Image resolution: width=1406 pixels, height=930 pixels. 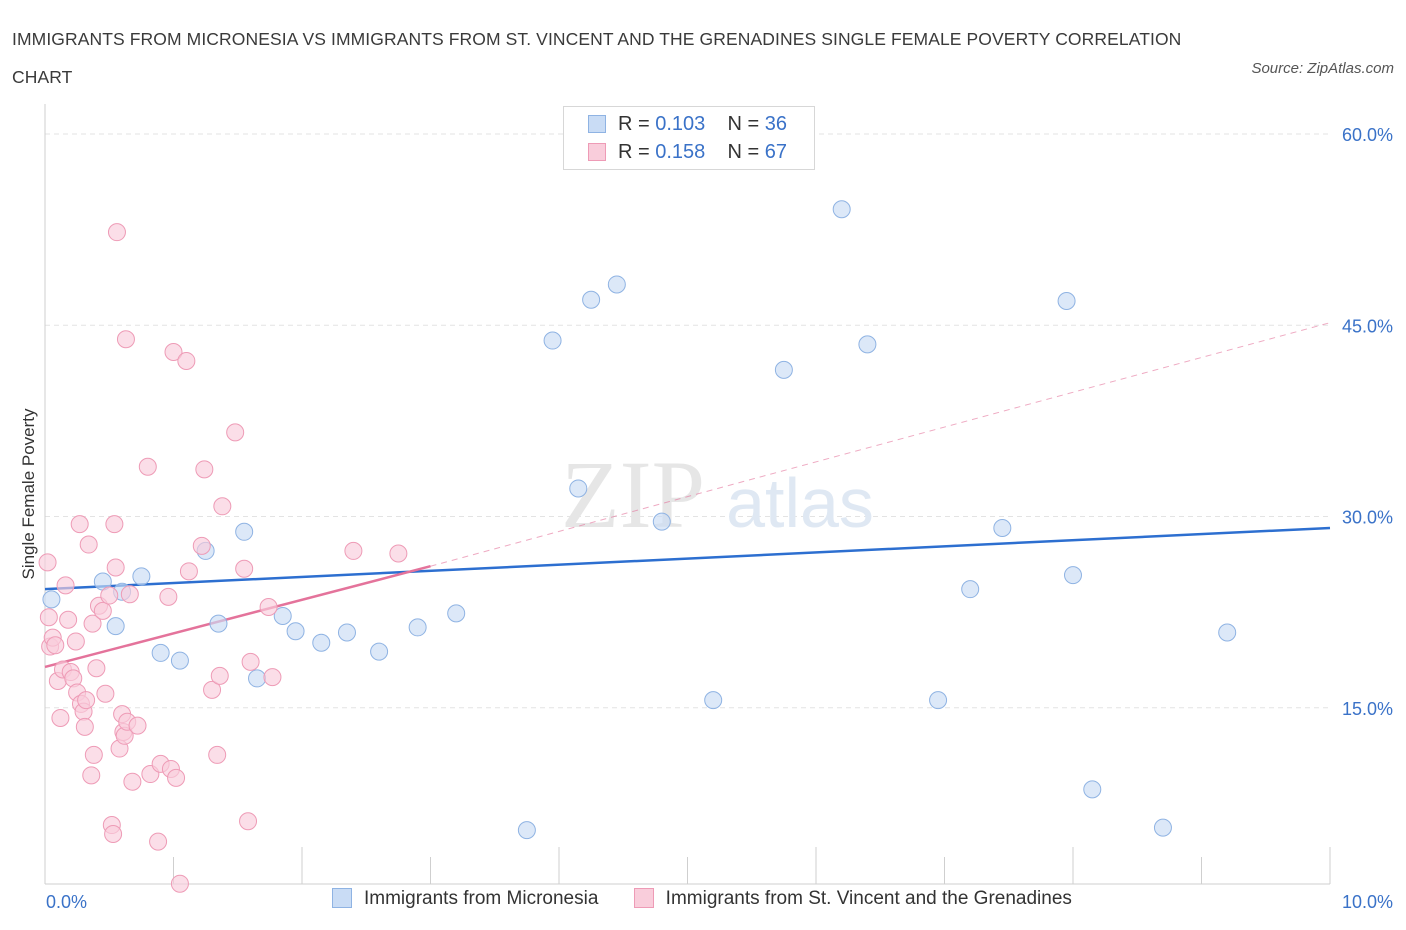 What do you see at coordinates (1367, 135) in the screenshot?
I see `y-tick-label: 60.0%` at bounding box center [1367, 135].